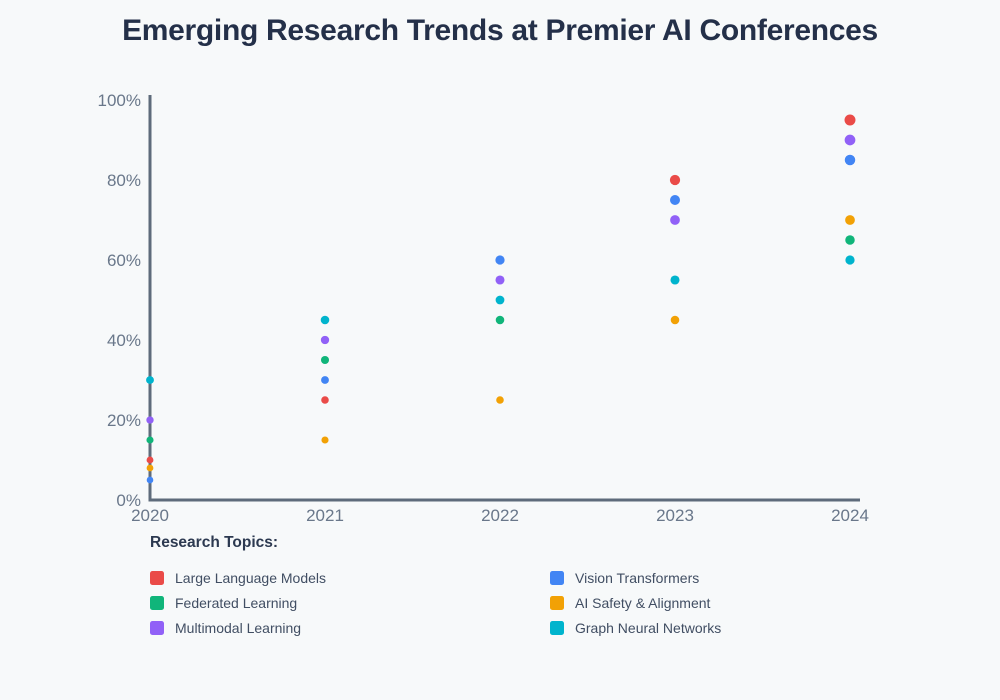 This screenshot has height=700, width=1000. Describe the element at coordinates (238, 628) in the screenshot. I see `legend-label: Multimodal Learning` at that location.